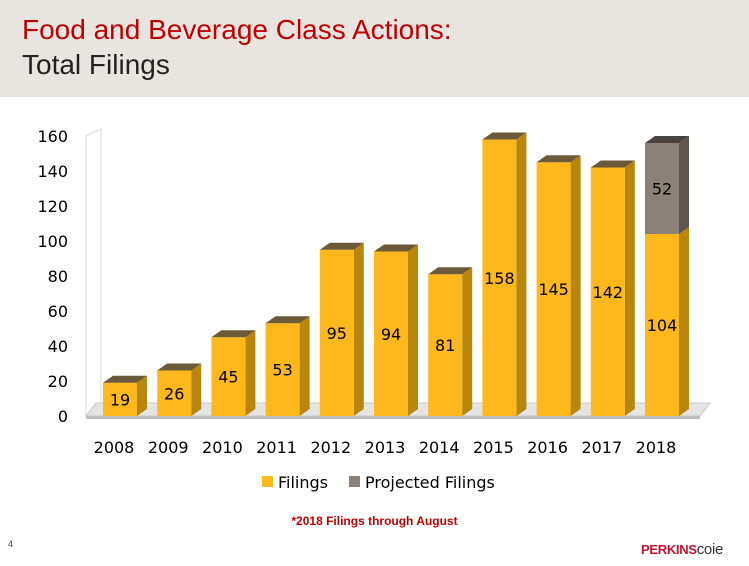  I want to click on slide-subtitle: Total Filings, so click(96, 64).